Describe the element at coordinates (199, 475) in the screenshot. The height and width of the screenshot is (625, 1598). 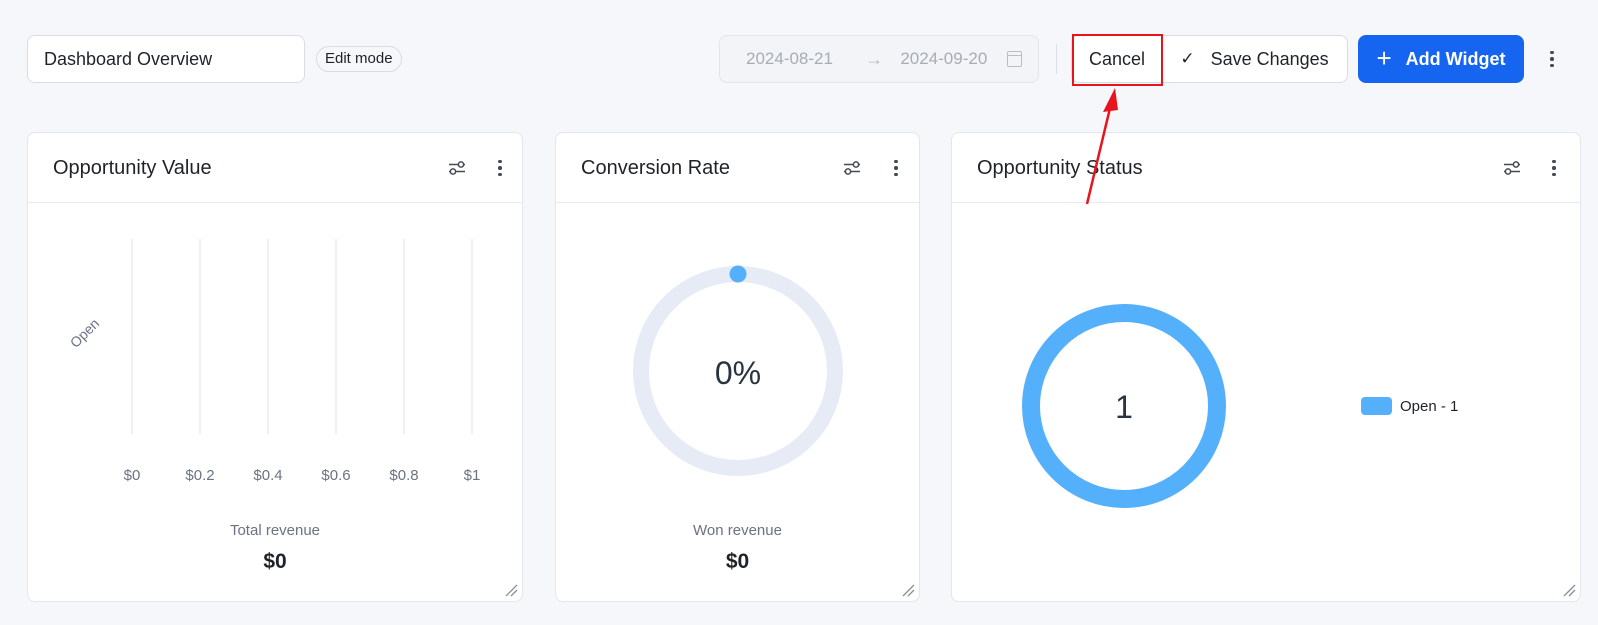
I see `x-tick-label: $0.2` at that location.